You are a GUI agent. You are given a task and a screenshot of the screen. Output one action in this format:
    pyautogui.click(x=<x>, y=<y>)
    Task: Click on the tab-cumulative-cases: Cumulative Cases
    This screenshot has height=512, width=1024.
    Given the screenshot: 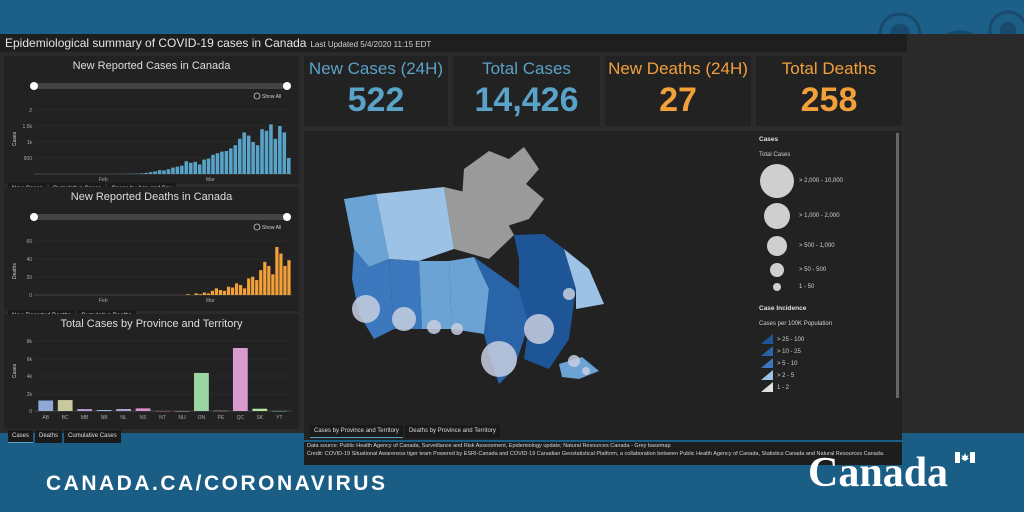 What is the action you would take?
    pyautogui.click(x=92, y=436)
    